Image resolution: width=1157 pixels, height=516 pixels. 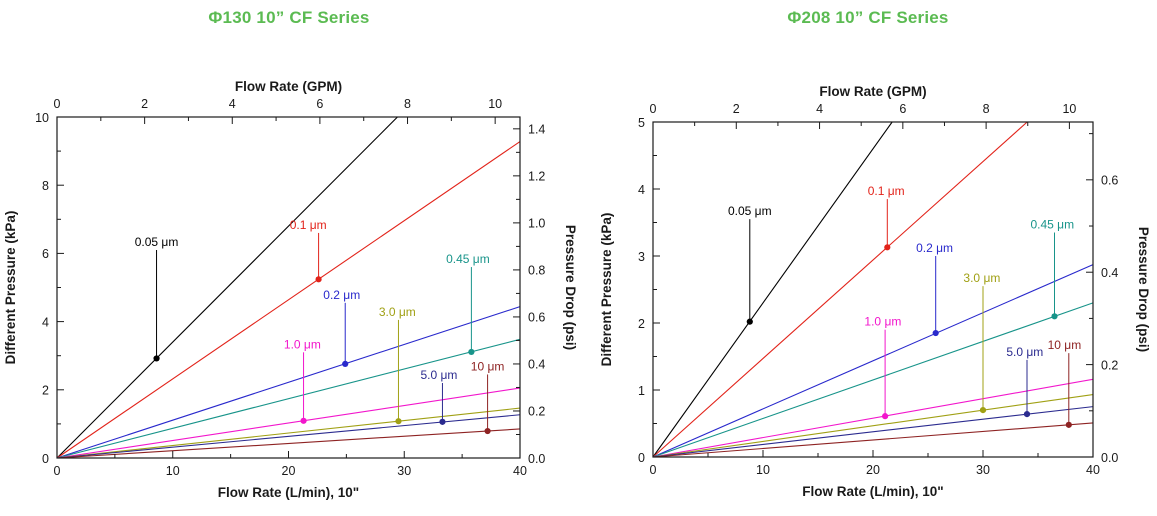 I want to click on svg-text: 20, so click(x=873, y=470).